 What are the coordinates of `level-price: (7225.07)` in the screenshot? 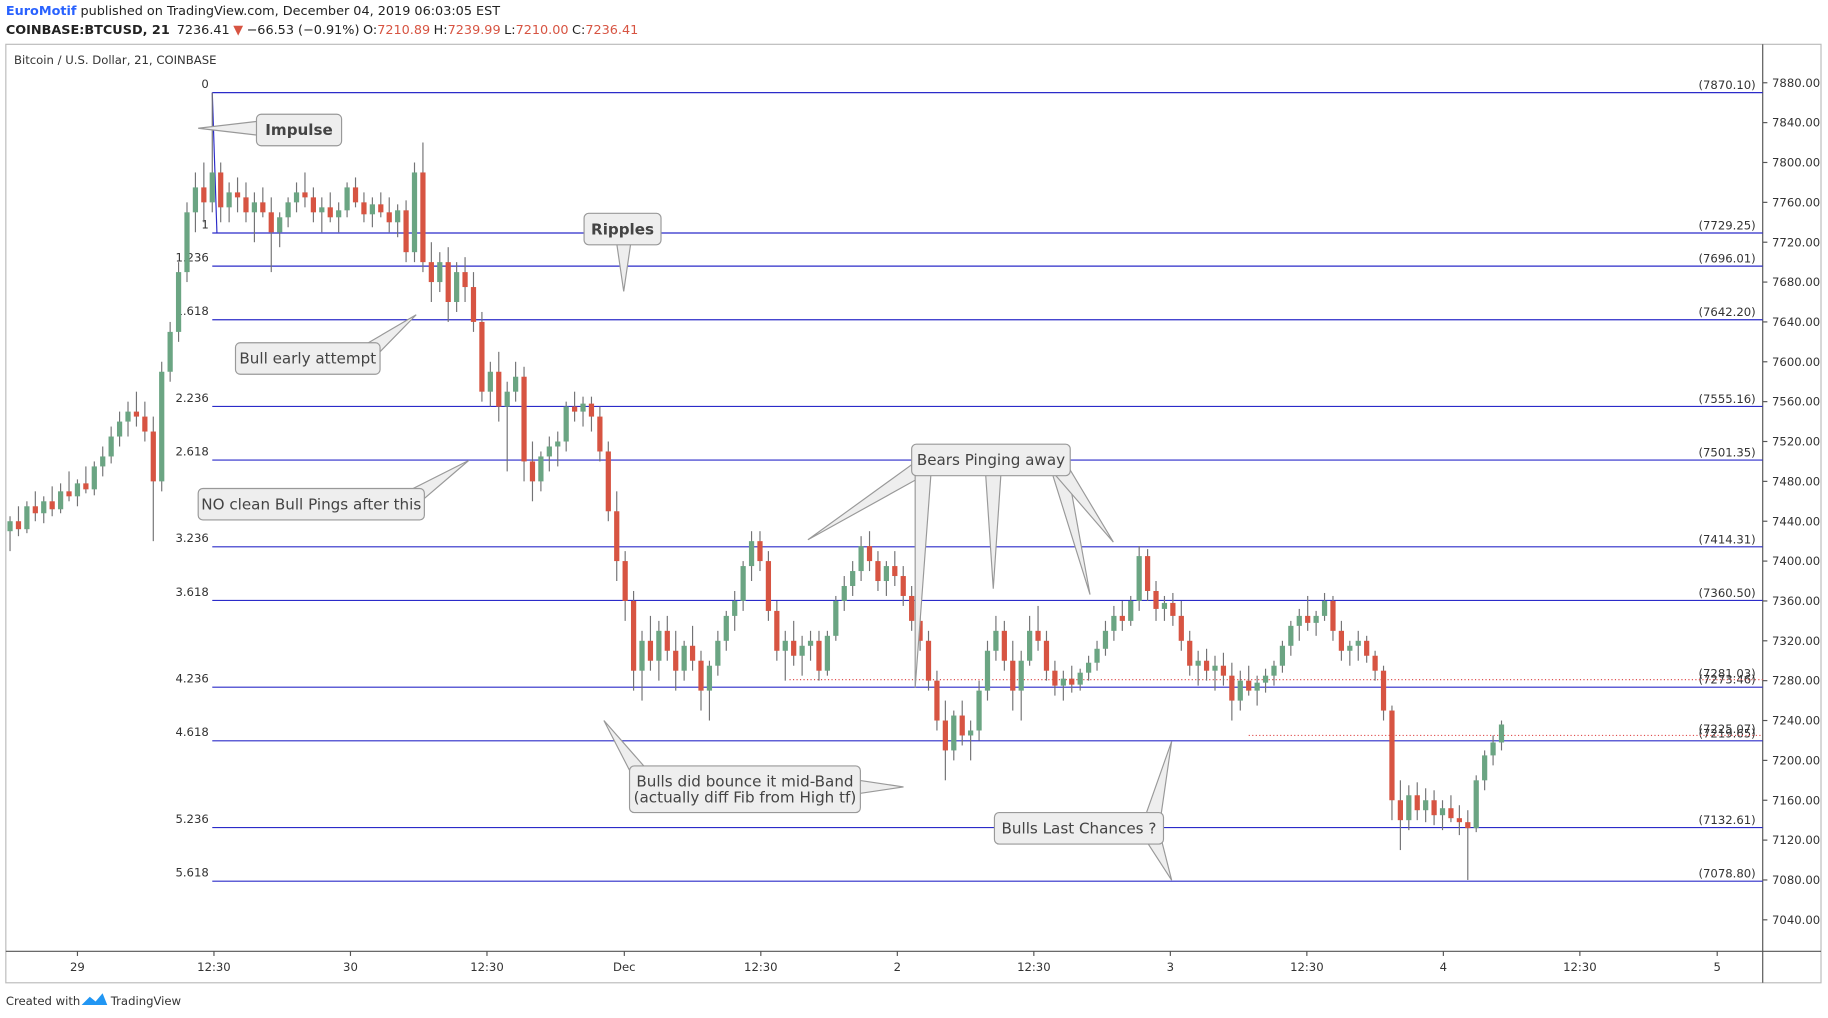 It's located at (1726, 729).